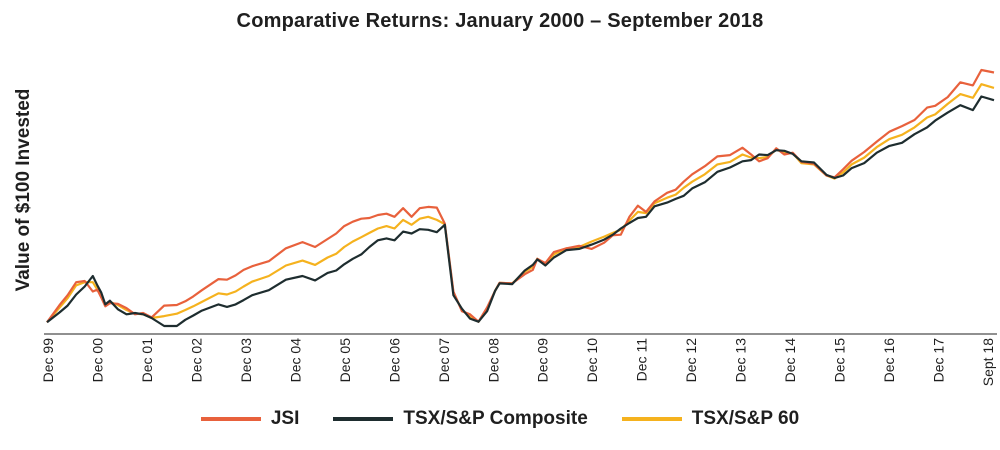  What do you see at coordinates (230, 419) in the screenshot?
I see `legend-swatch-jsi` at bounding box center [230, 419].